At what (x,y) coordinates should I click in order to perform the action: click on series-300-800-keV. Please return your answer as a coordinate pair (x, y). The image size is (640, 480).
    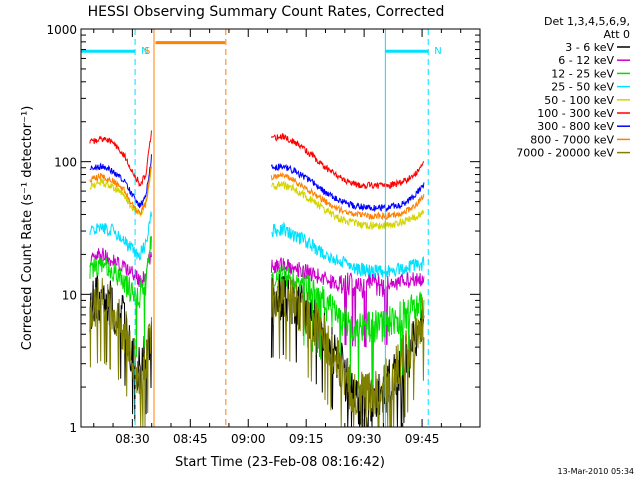
    Looking at the image, I should click on (257, 183).